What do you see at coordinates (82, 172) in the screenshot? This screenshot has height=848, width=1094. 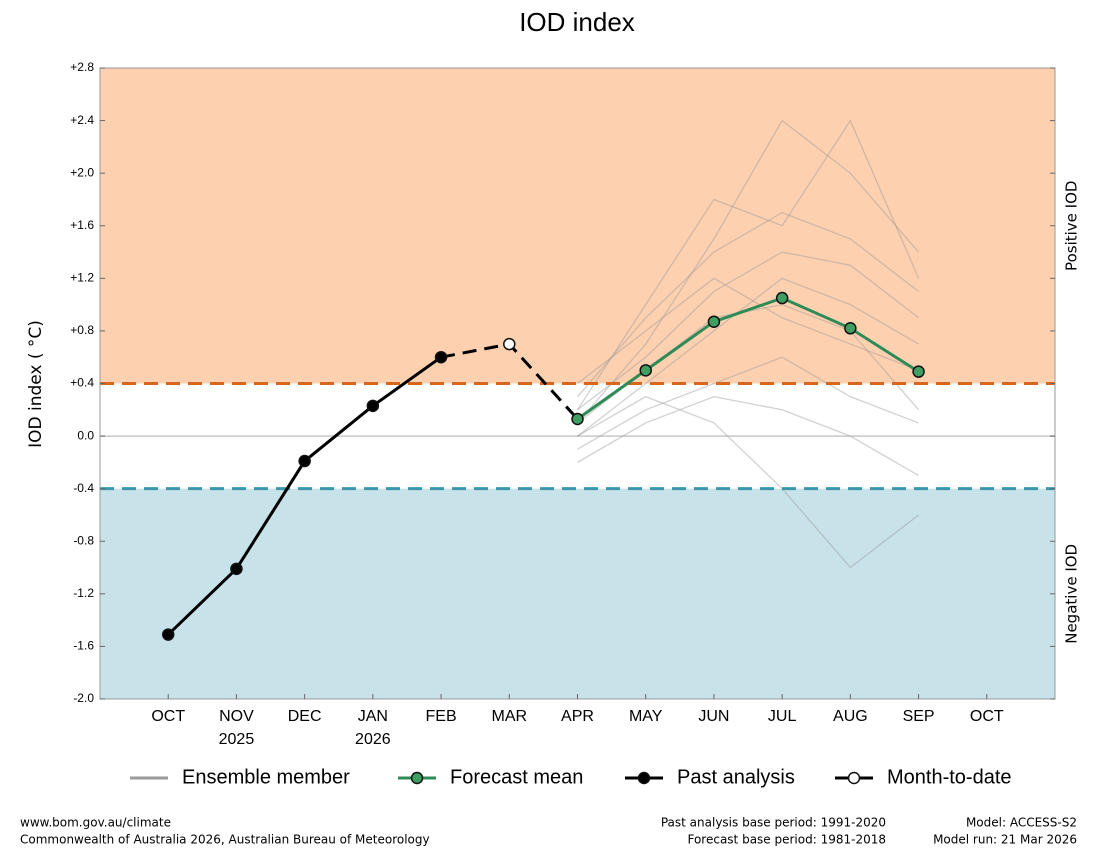 I see `y-tick-label: +2.0` at bounding box center [82, 172].